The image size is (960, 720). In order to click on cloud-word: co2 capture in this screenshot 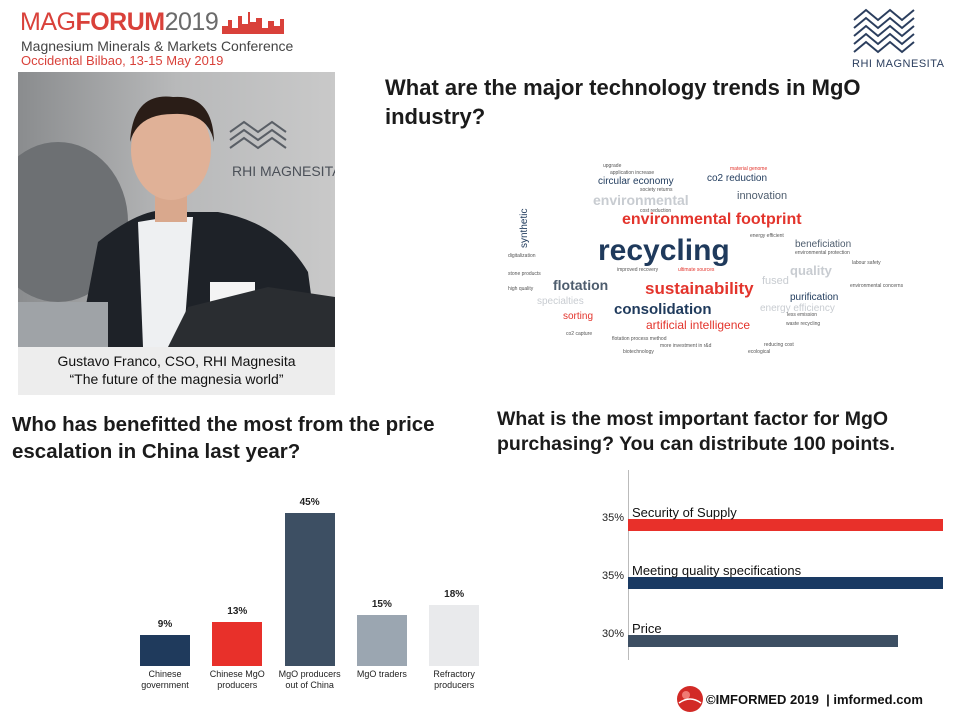, I will do `click(579, 334)`.